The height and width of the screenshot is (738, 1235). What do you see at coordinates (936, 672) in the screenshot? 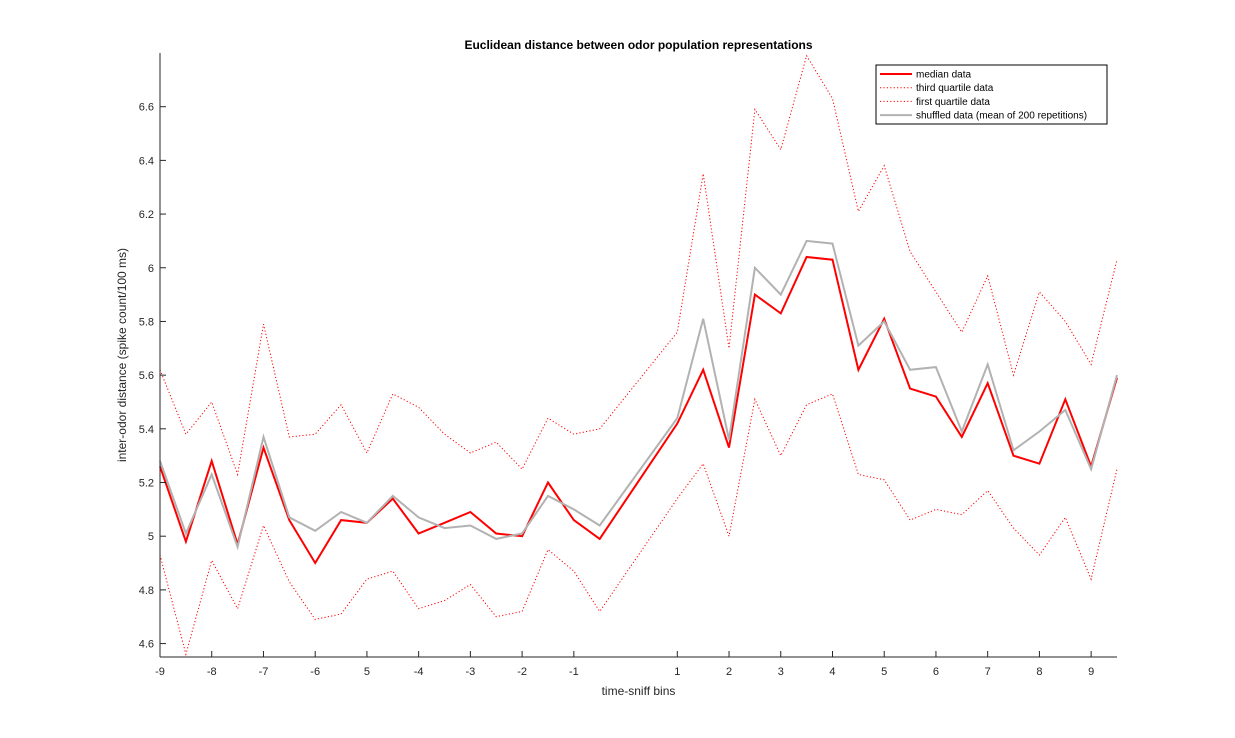
I see `x-tick-label: 6` at bounding box center [936, 672].